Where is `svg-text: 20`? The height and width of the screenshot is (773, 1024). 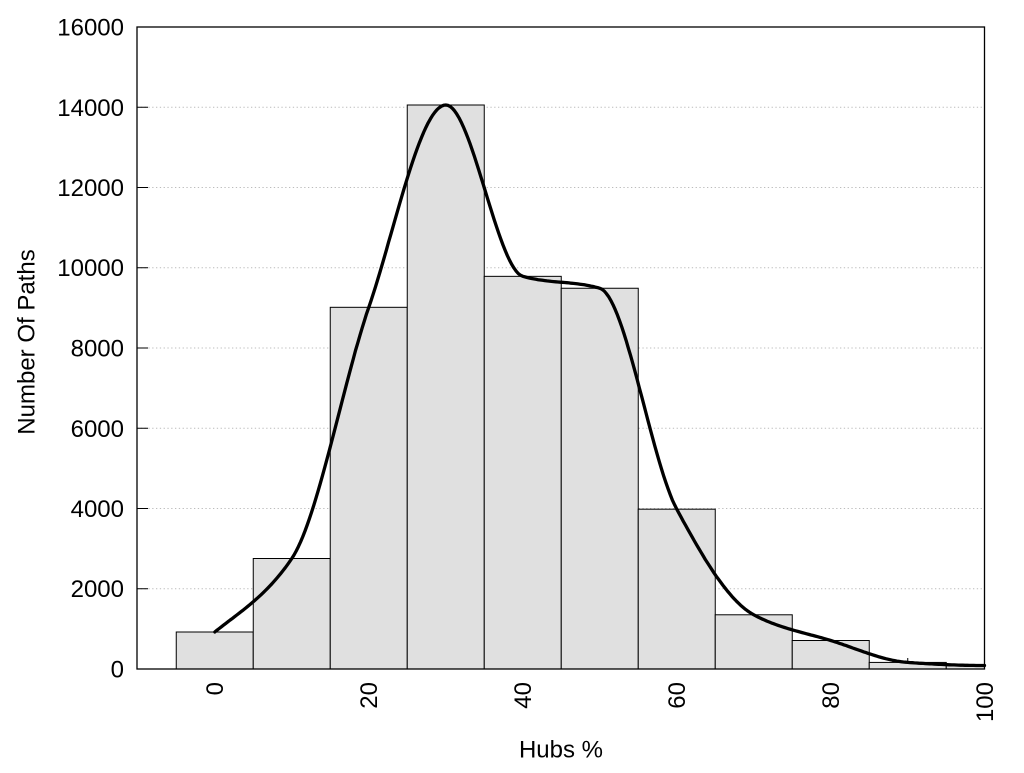 svg-text: 20 is located at coordinates (369, 695).